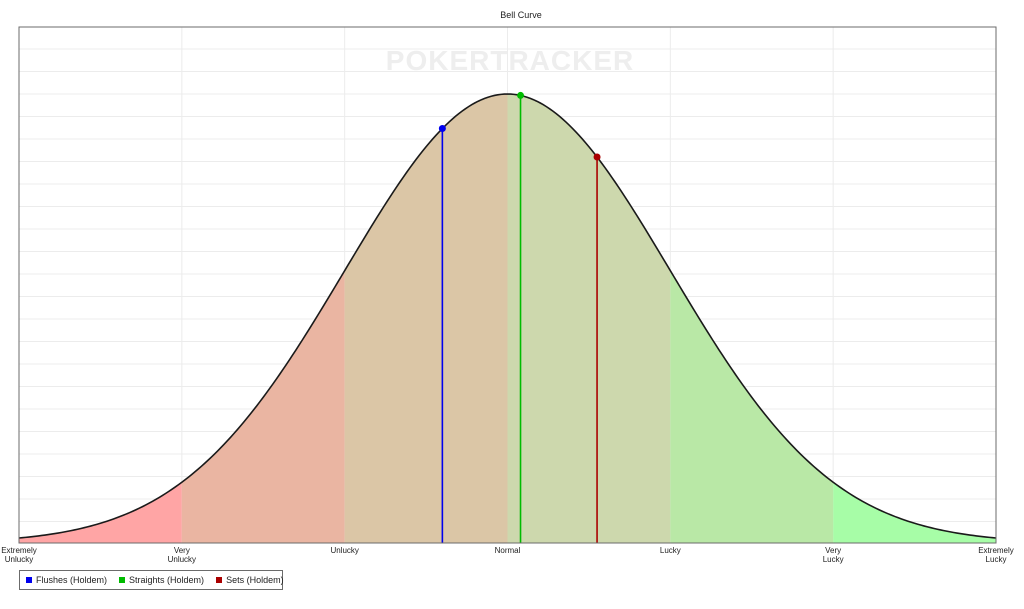 The height and width of the screenshot is (609, 1024). I want to click on legend-item-straights-holdem: Straights (Holdem), so click(161, 580).